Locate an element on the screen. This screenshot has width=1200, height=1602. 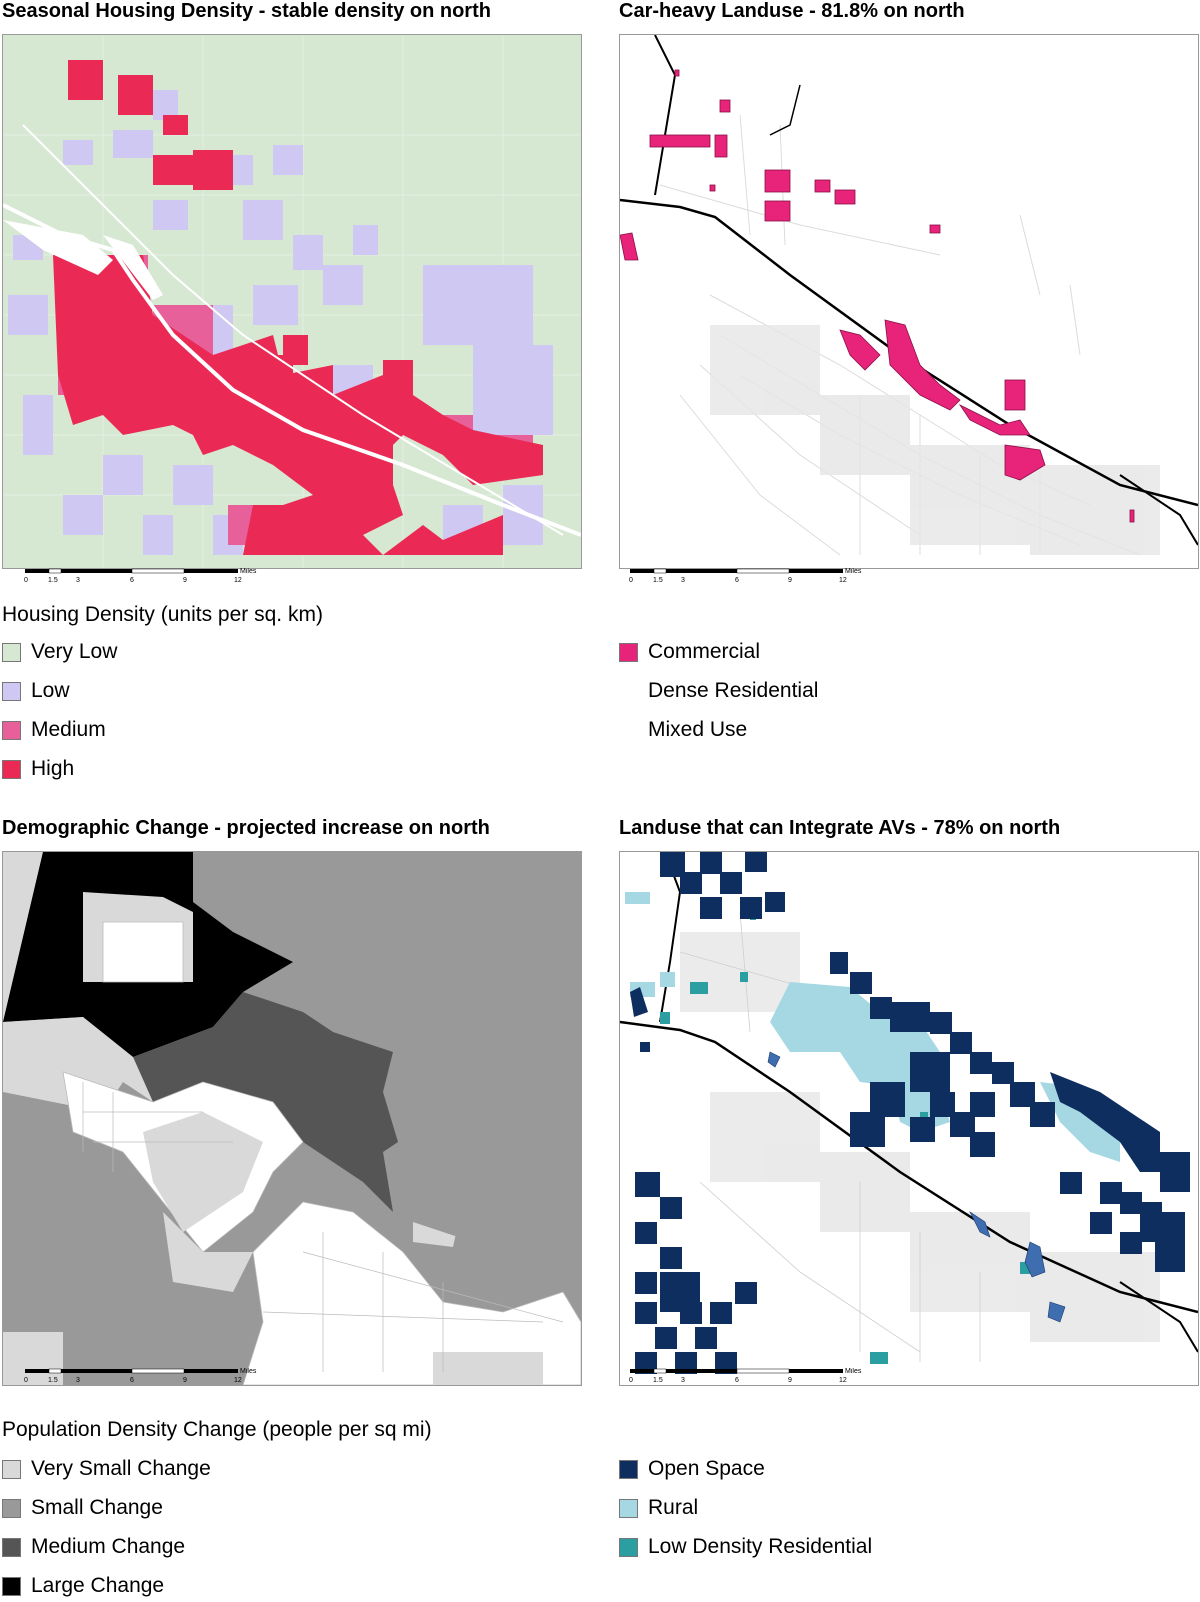
legend-item: Medium Change is located at coordinates (93, 1547).